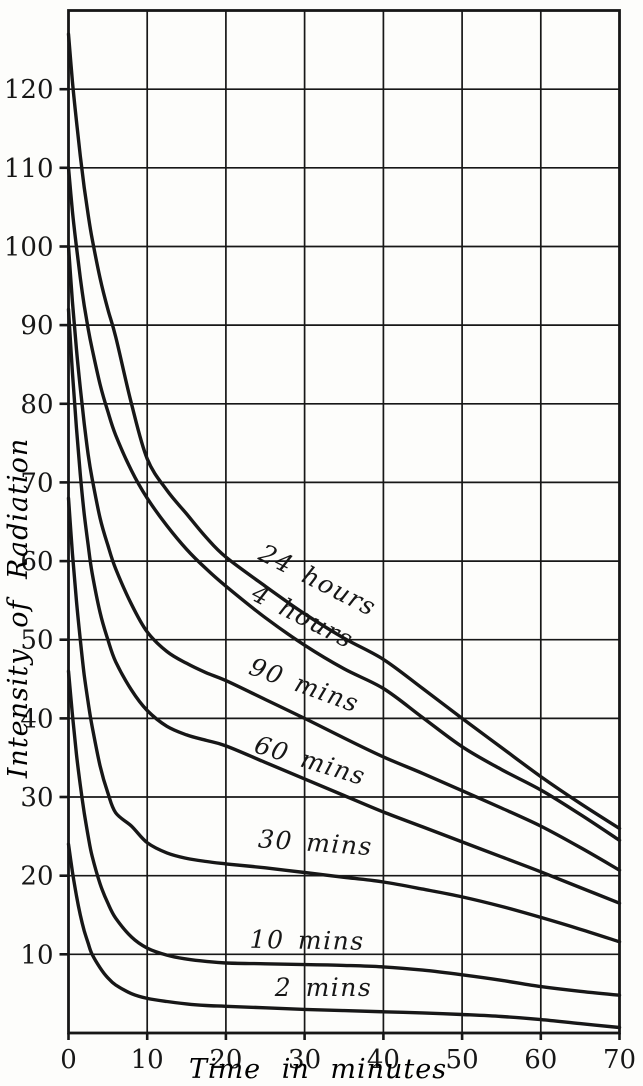  What do you see at coordinates (68, 1060) in the screenshot?
I see `x-tick-label: 0` at bounding box center [68, 1060].